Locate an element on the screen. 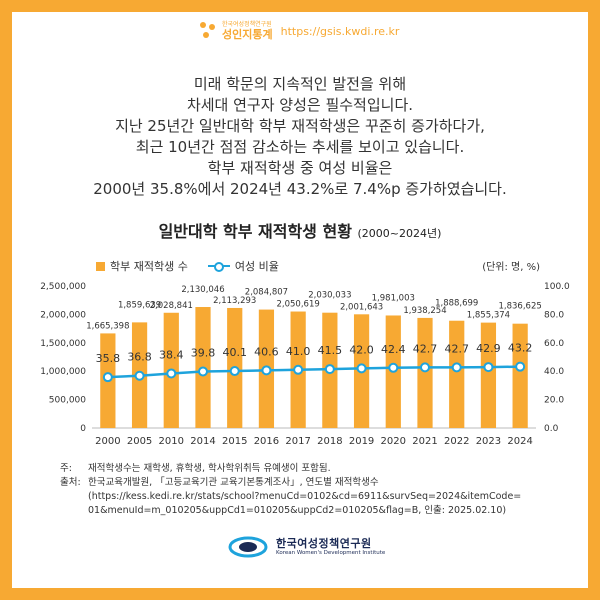  y-right-tick-label: 0.0 is located at coordinates (551, 429).